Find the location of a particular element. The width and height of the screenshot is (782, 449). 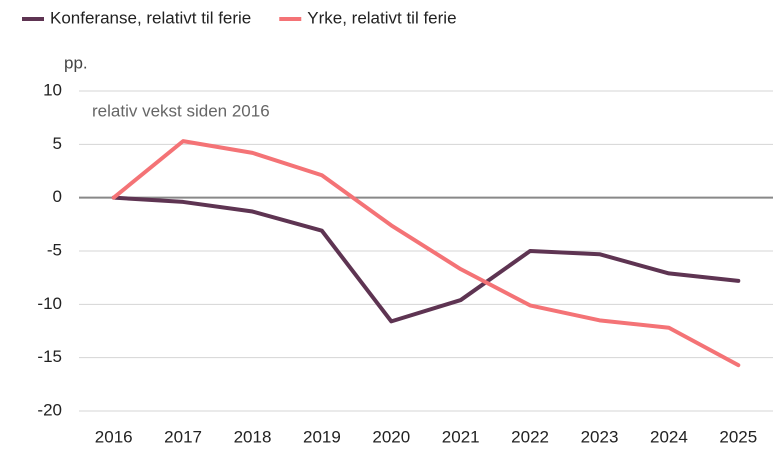

annotation: relativ vekst siden 2016 is located at coordinates (181, 110).